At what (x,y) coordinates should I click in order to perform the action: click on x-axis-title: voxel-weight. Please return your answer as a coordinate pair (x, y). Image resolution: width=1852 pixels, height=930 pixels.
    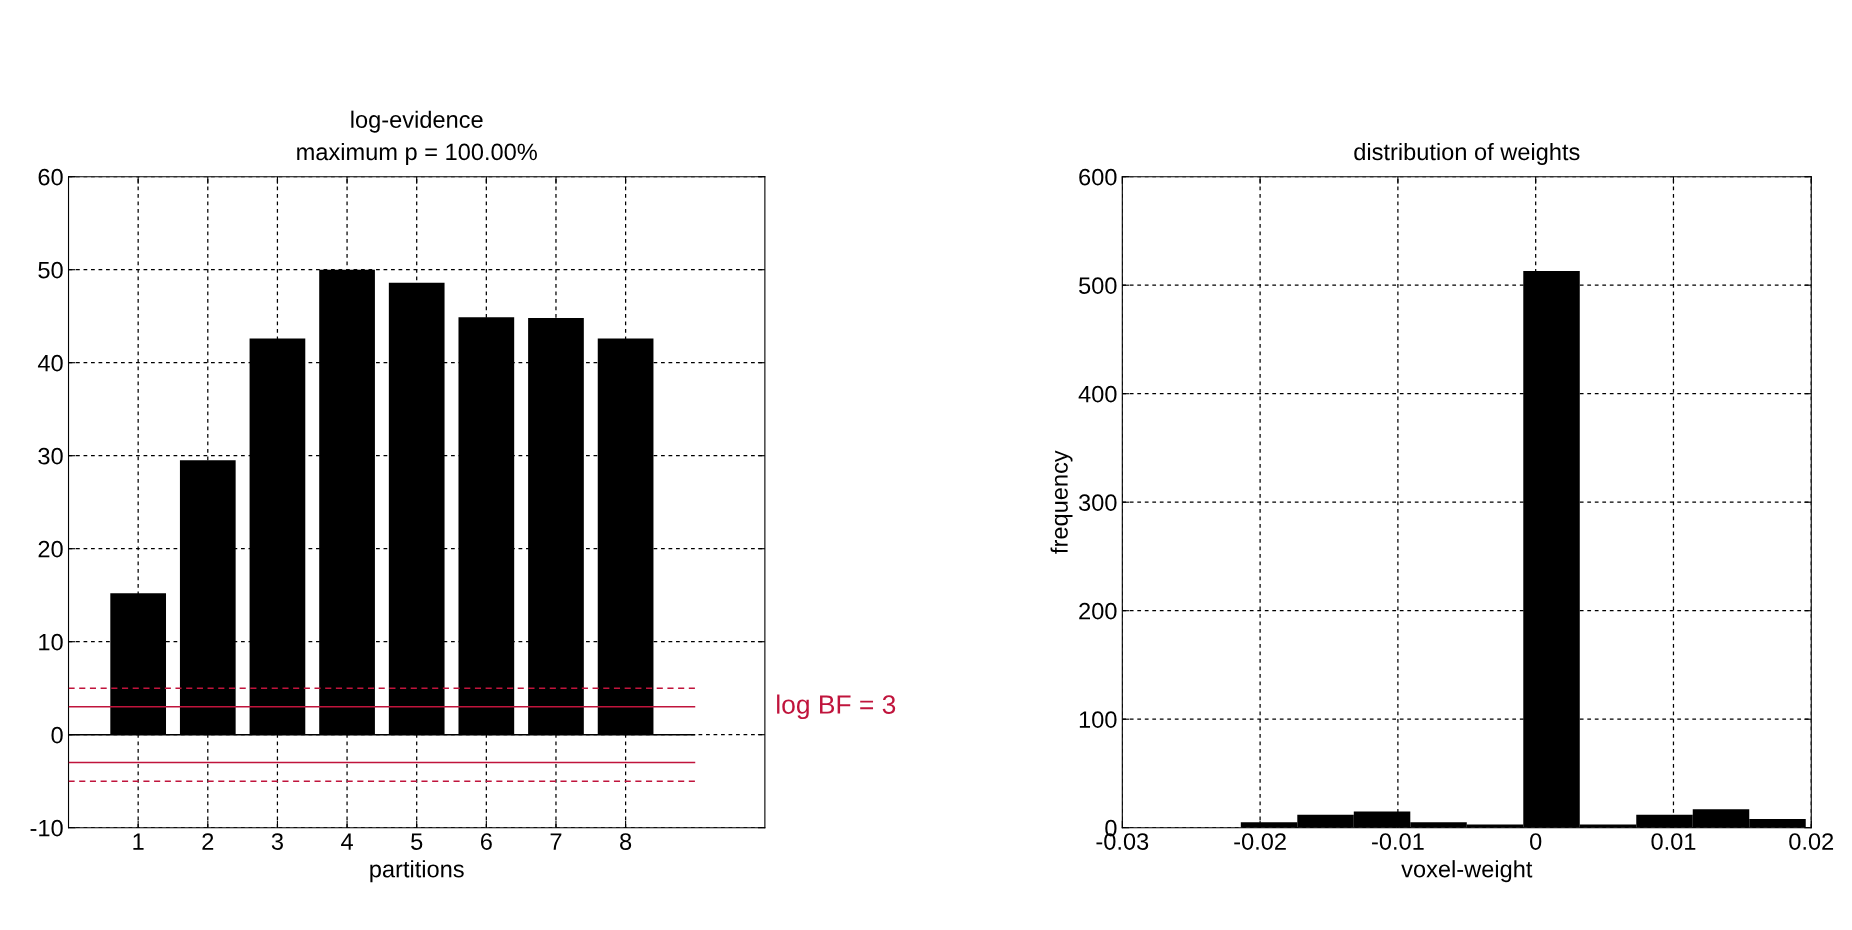
    Looking at the image, I should click on (1467, 871).